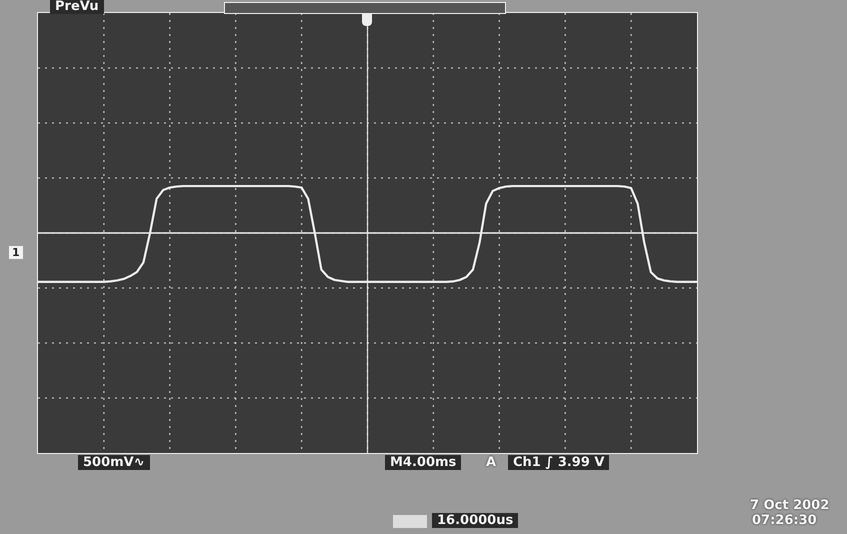 This screenshot has height=534, width=847. Describe the element at coordinates (784, 520) in the screenshot. I see `text: 07:26:30` at that location.